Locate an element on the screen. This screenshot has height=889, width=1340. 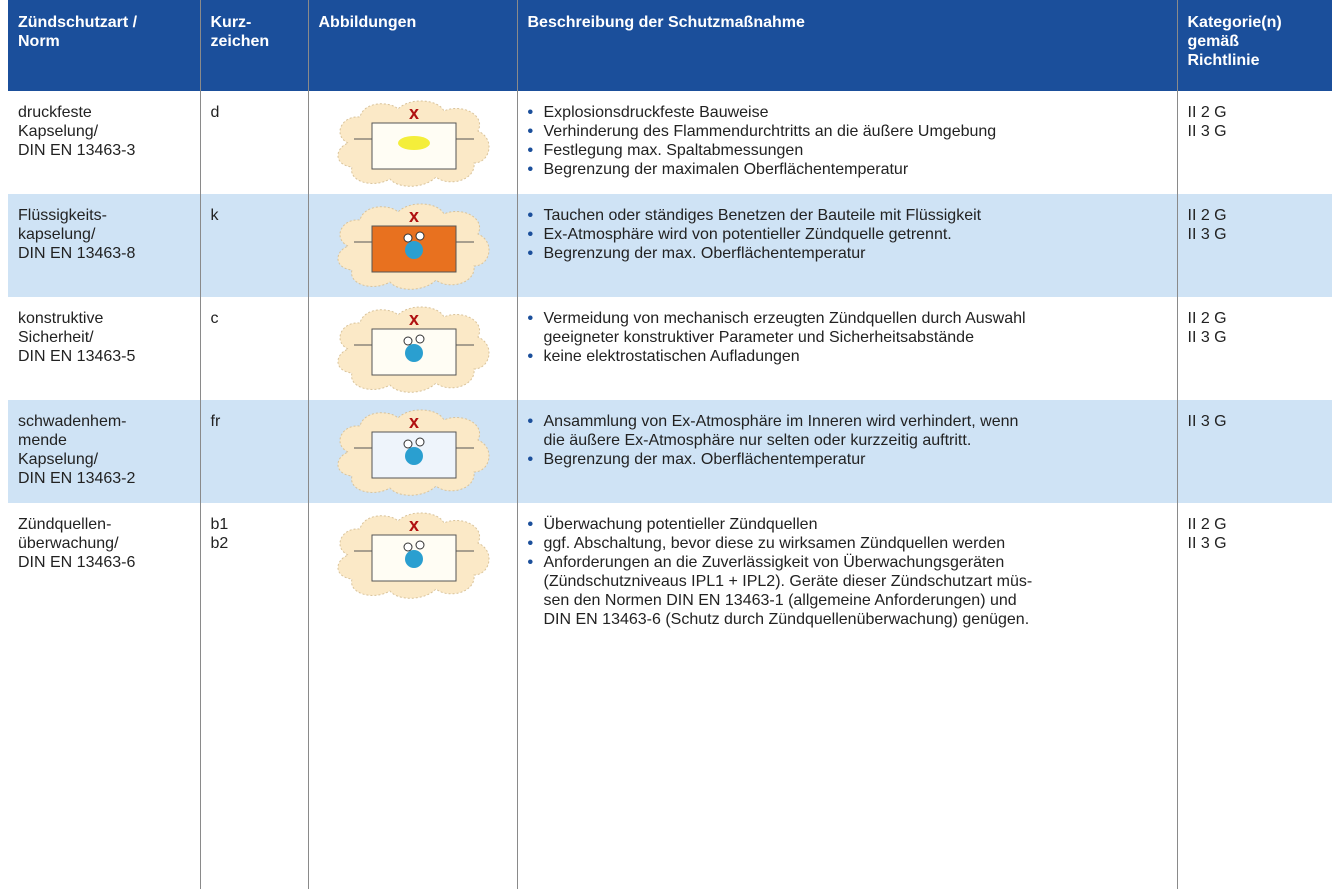
code-cell: d is located at coordinates (253, 142).